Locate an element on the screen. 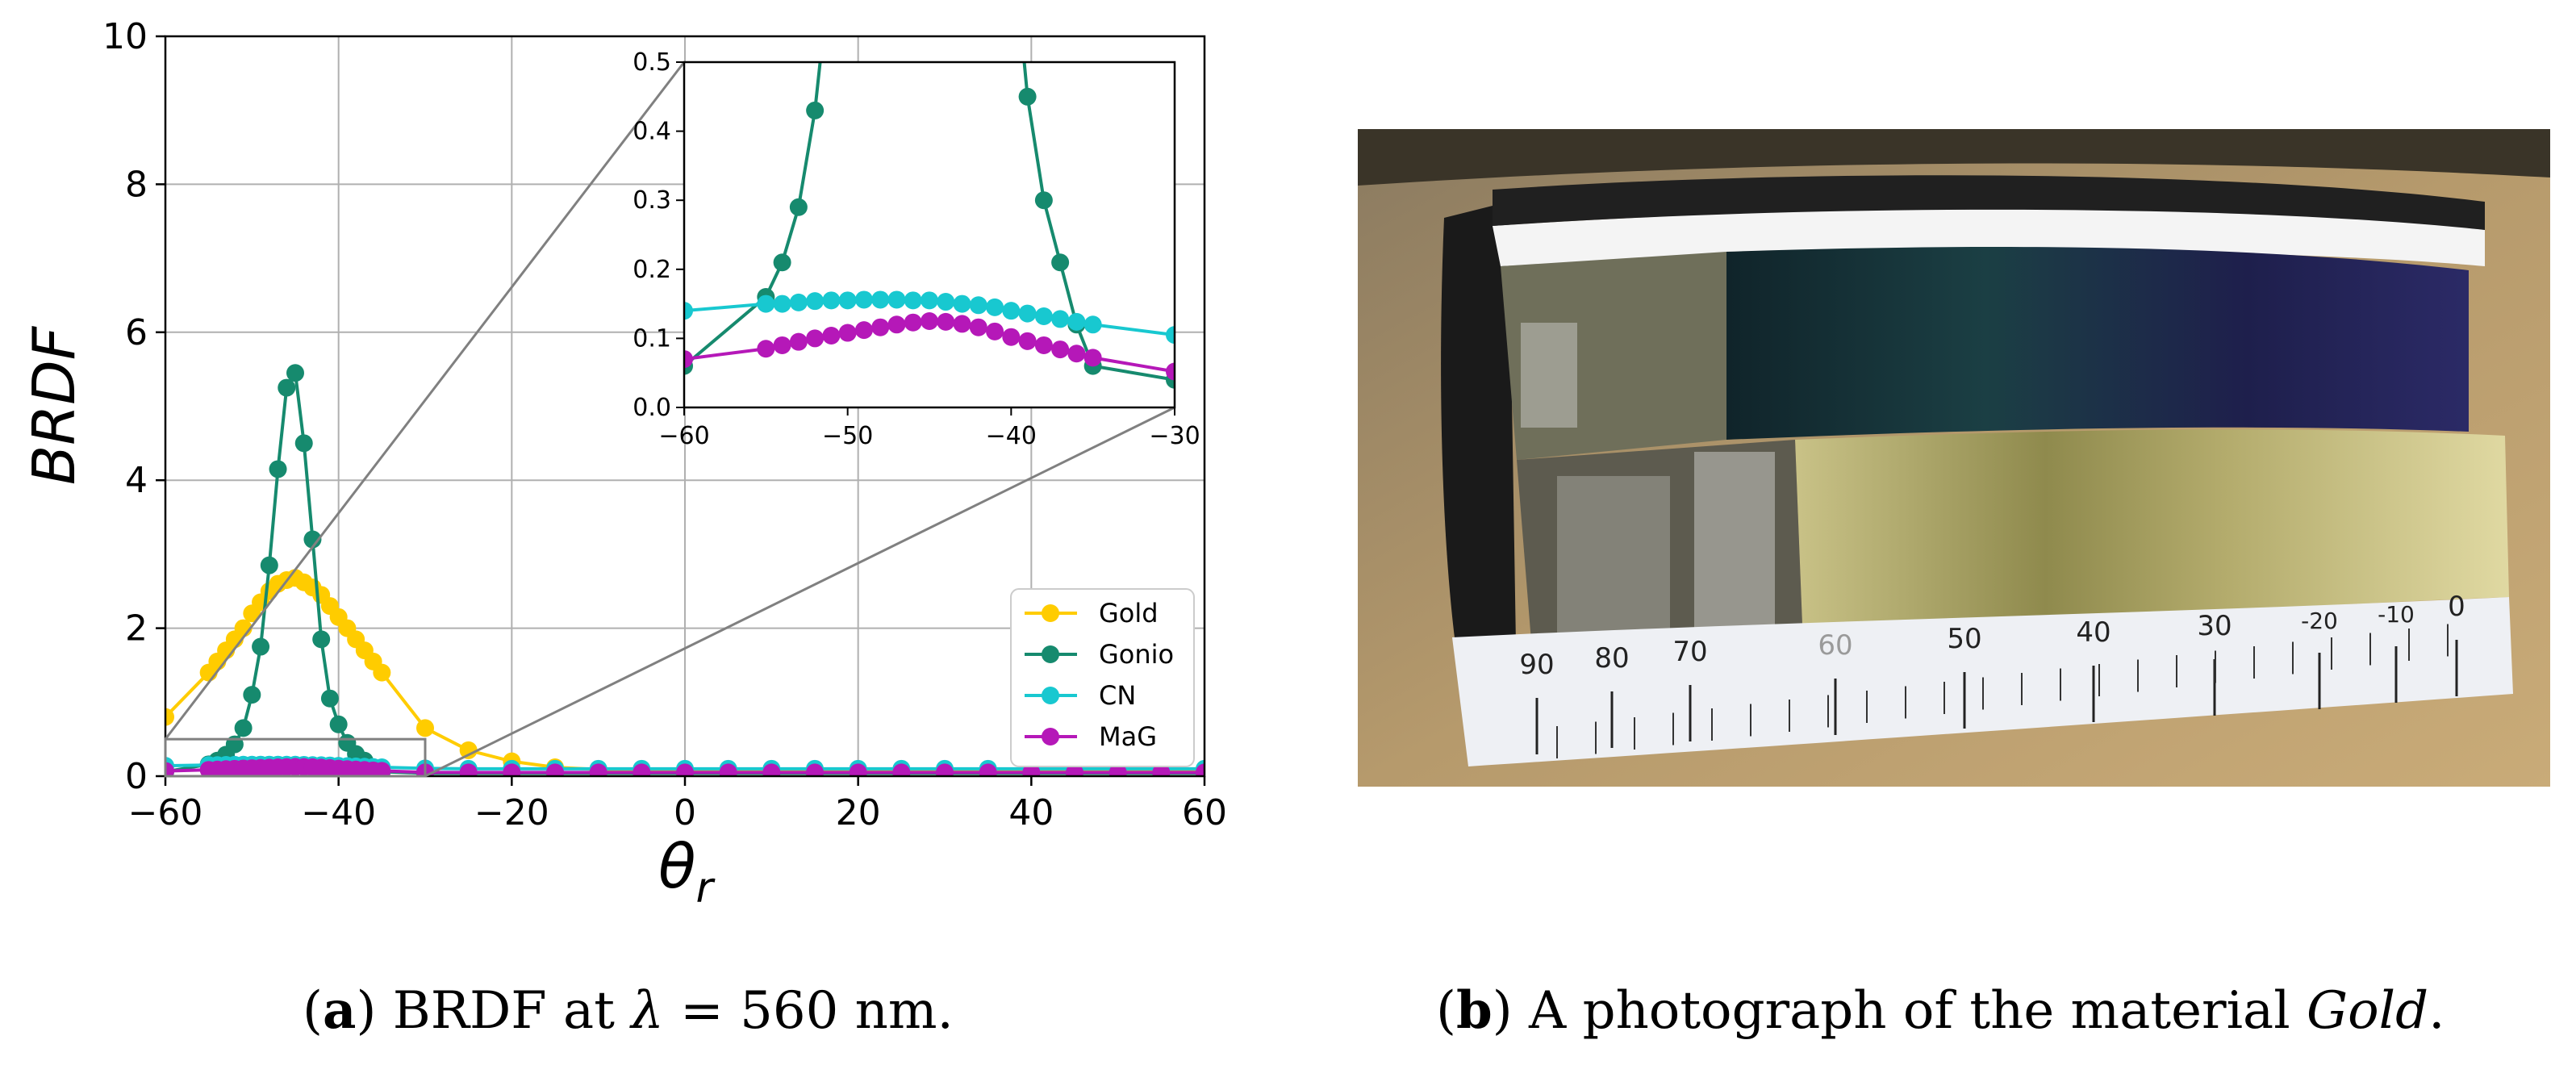 The height and width of the screenshot is (1065, 2576). inset-x-tick-label: −50 is located at coordinates (847, 436).